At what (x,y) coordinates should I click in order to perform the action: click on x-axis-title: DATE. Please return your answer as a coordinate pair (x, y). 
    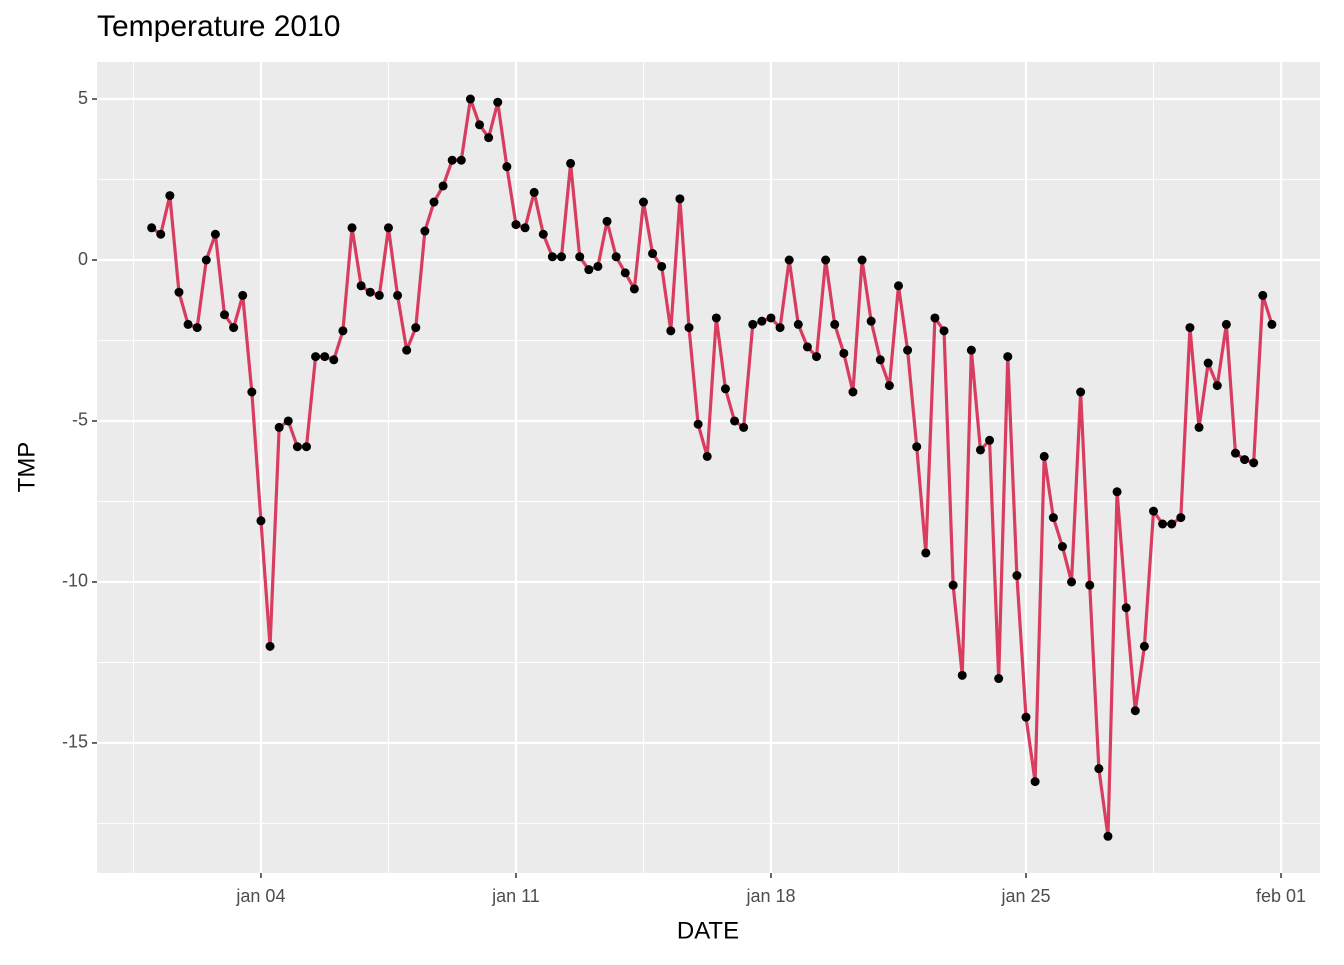
    Looking at the image, I should click on (708, 930).